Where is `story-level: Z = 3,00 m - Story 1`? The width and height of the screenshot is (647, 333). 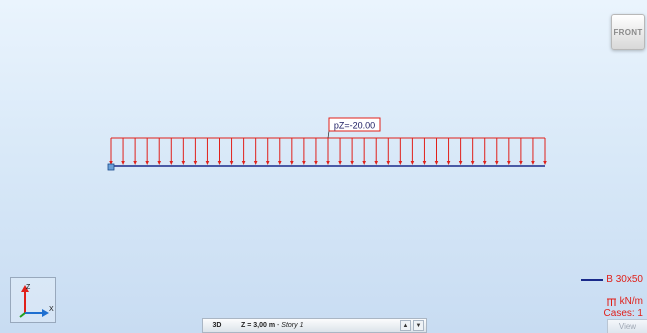
story-level: Z = 3,00 m - Story 1 is located at coordinates (315, 325).